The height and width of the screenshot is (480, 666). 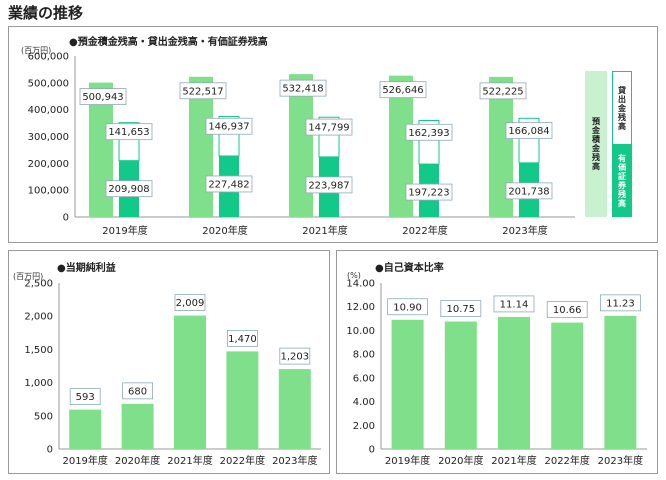 I want to click on label-loans: 147,799, so click(x=328, y=128).